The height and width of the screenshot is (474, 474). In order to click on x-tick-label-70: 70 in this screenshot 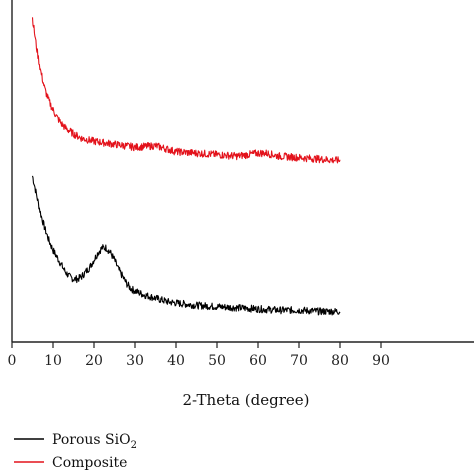, I will do `click(299, 361)`.